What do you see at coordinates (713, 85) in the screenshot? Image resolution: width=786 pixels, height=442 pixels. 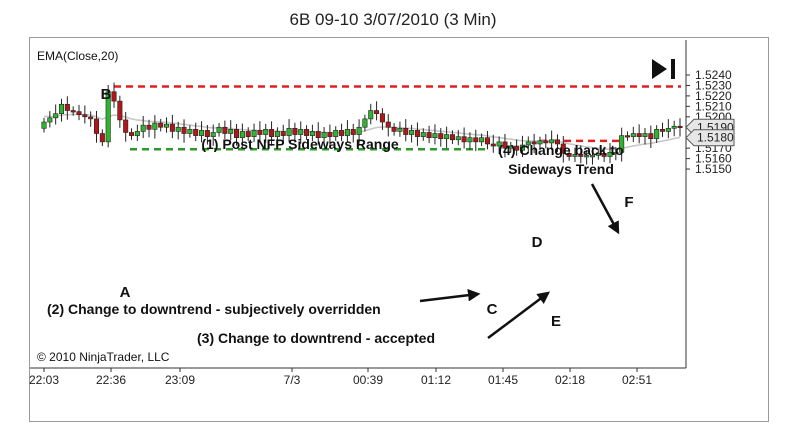 I see `y-tick-label: 1.5230` at bounding box center [713, 85].